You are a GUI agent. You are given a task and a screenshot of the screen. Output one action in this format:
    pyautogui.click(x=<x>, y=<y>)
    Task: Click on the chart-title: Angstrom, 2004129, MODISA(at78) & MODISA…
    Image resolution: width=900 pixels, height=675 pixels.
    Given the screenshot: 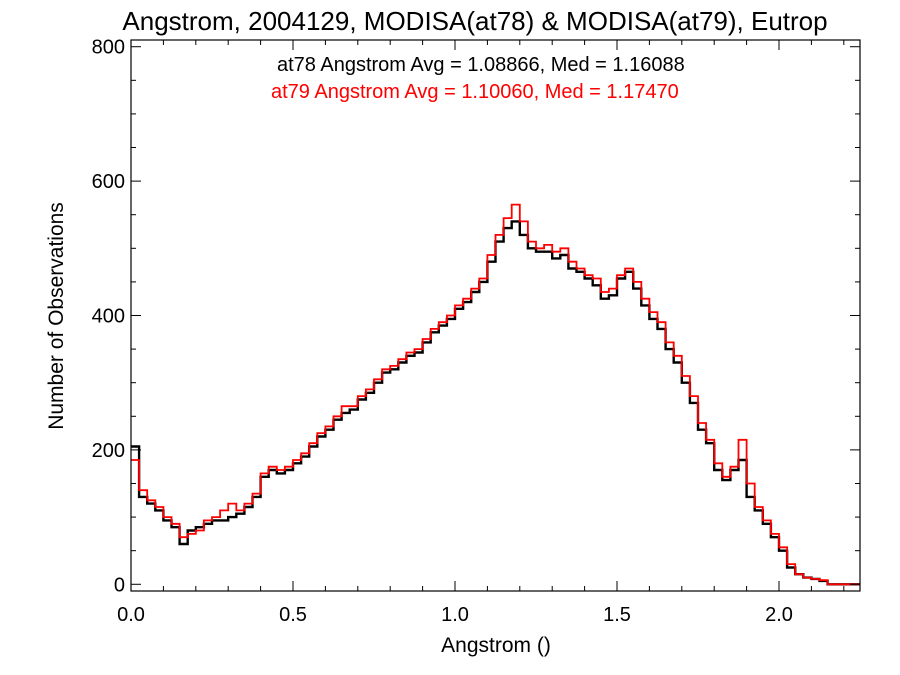 What is the action you would take?
    pyautogui.click(x=474, y=21)
    